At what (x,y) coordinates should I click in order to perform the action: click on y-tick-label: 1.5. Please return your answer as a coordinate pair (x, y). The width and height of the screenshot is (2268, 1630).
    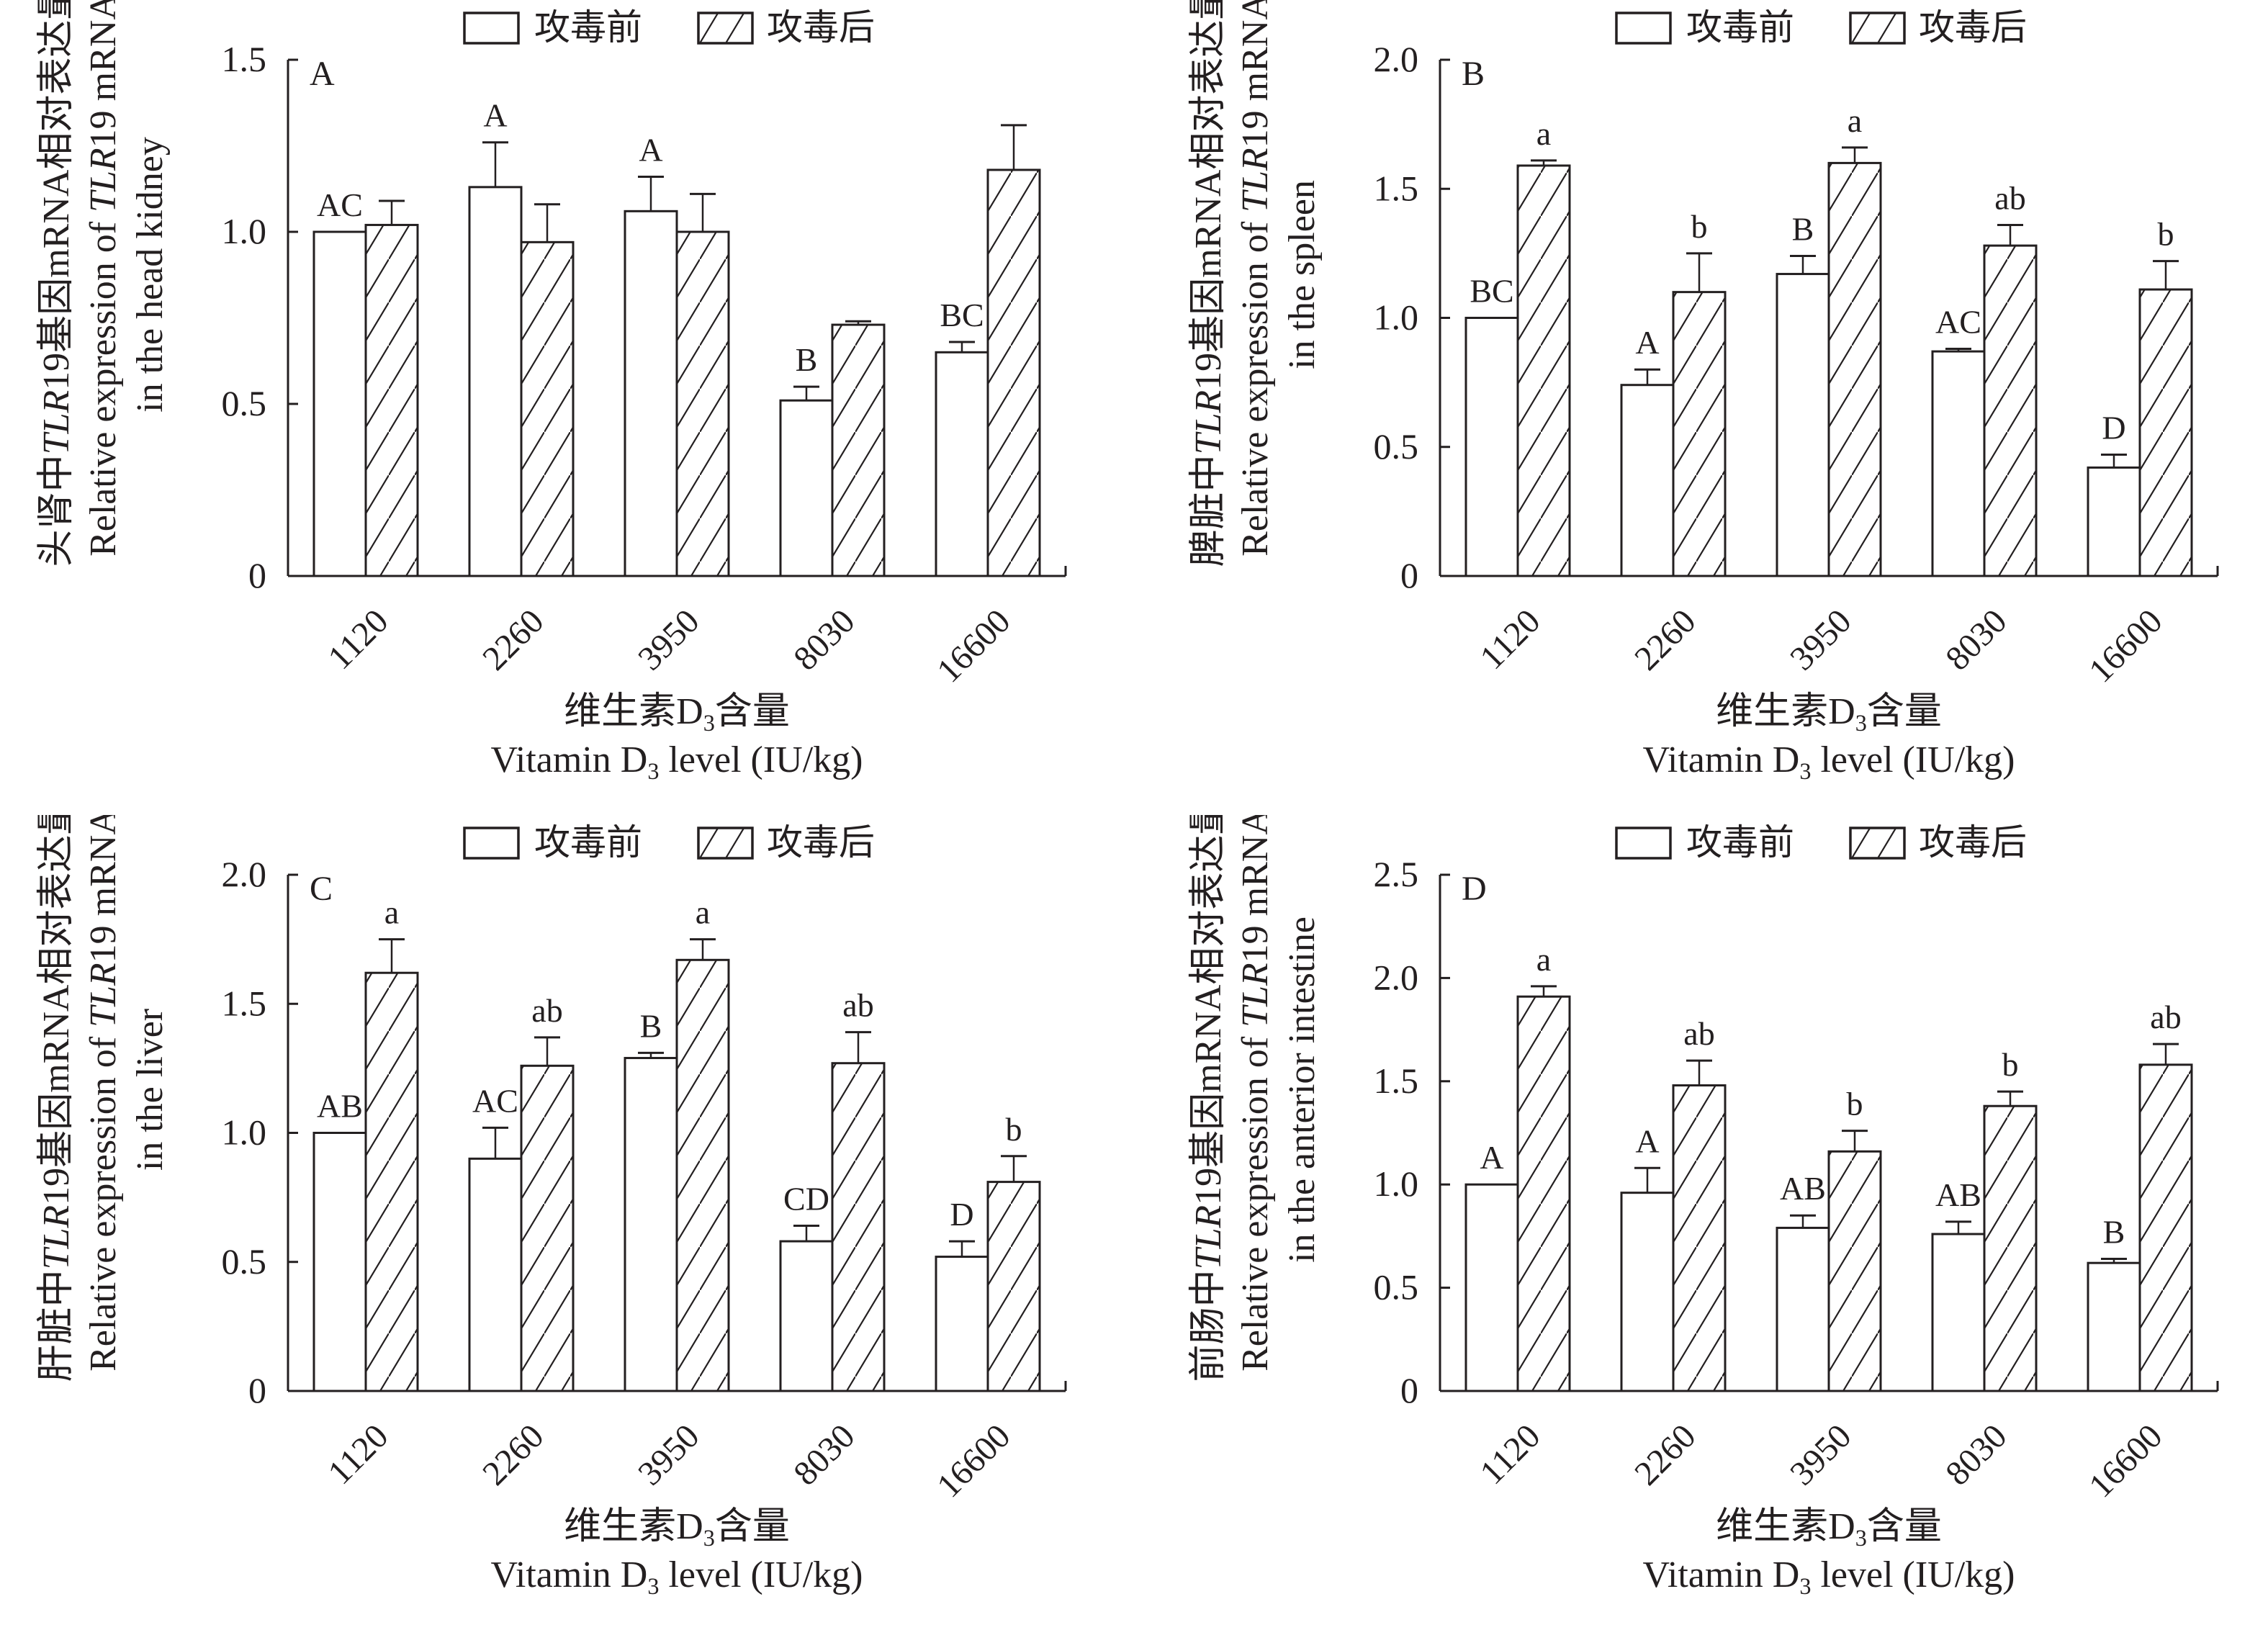
    Looking at the image, I should click on (1396, 188).